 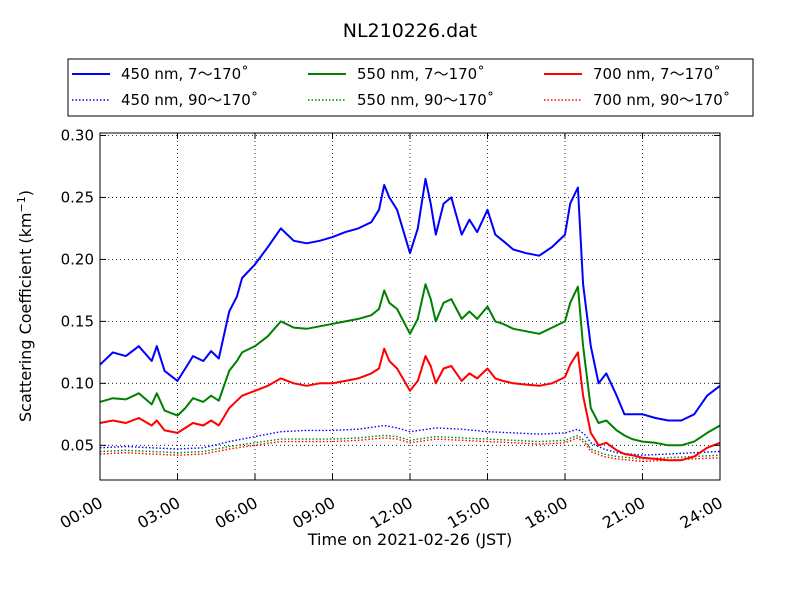 What do you see at coordinates (158, 513) in the screenshot?
I see `x-tick-label: 03:00` at bounding box center [158, 513].